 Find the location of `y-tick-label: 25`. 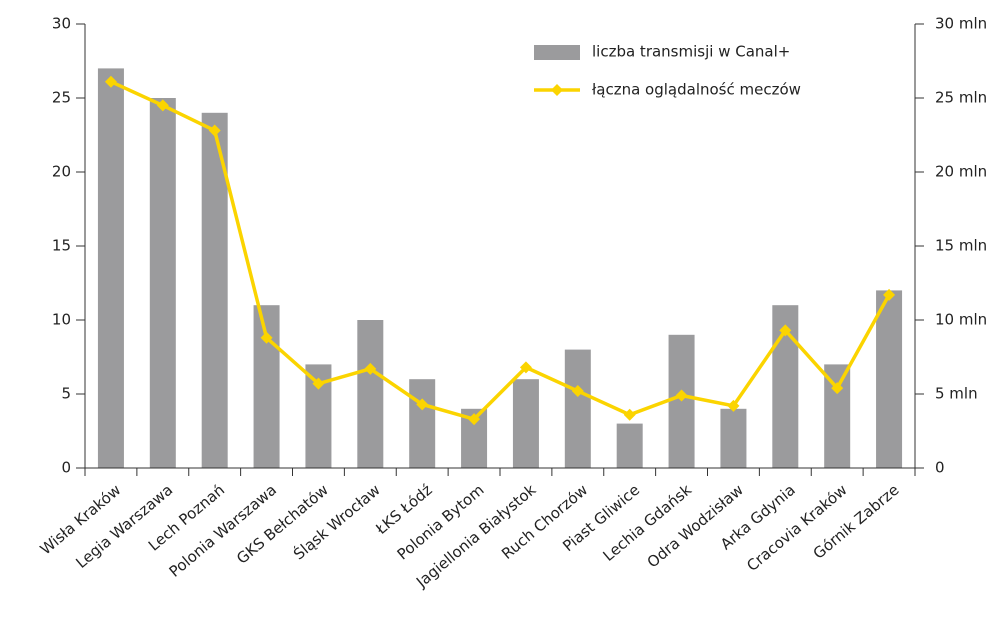

y-tick-label: 25 is located at coordinates (61, 98).